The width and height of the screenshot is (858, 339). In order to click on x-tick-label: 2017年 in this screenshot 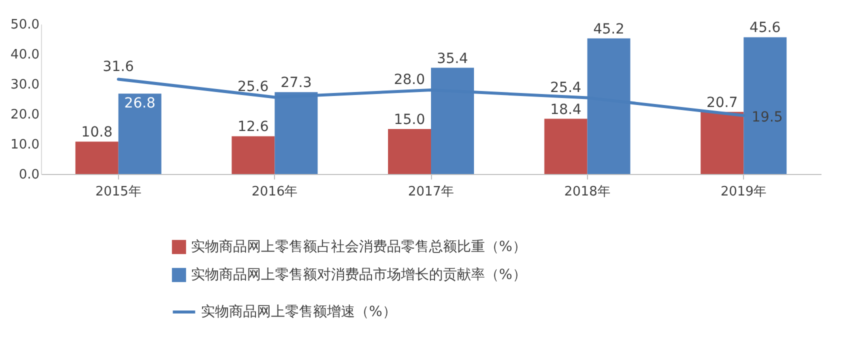, I will do `click(431, 192)`.